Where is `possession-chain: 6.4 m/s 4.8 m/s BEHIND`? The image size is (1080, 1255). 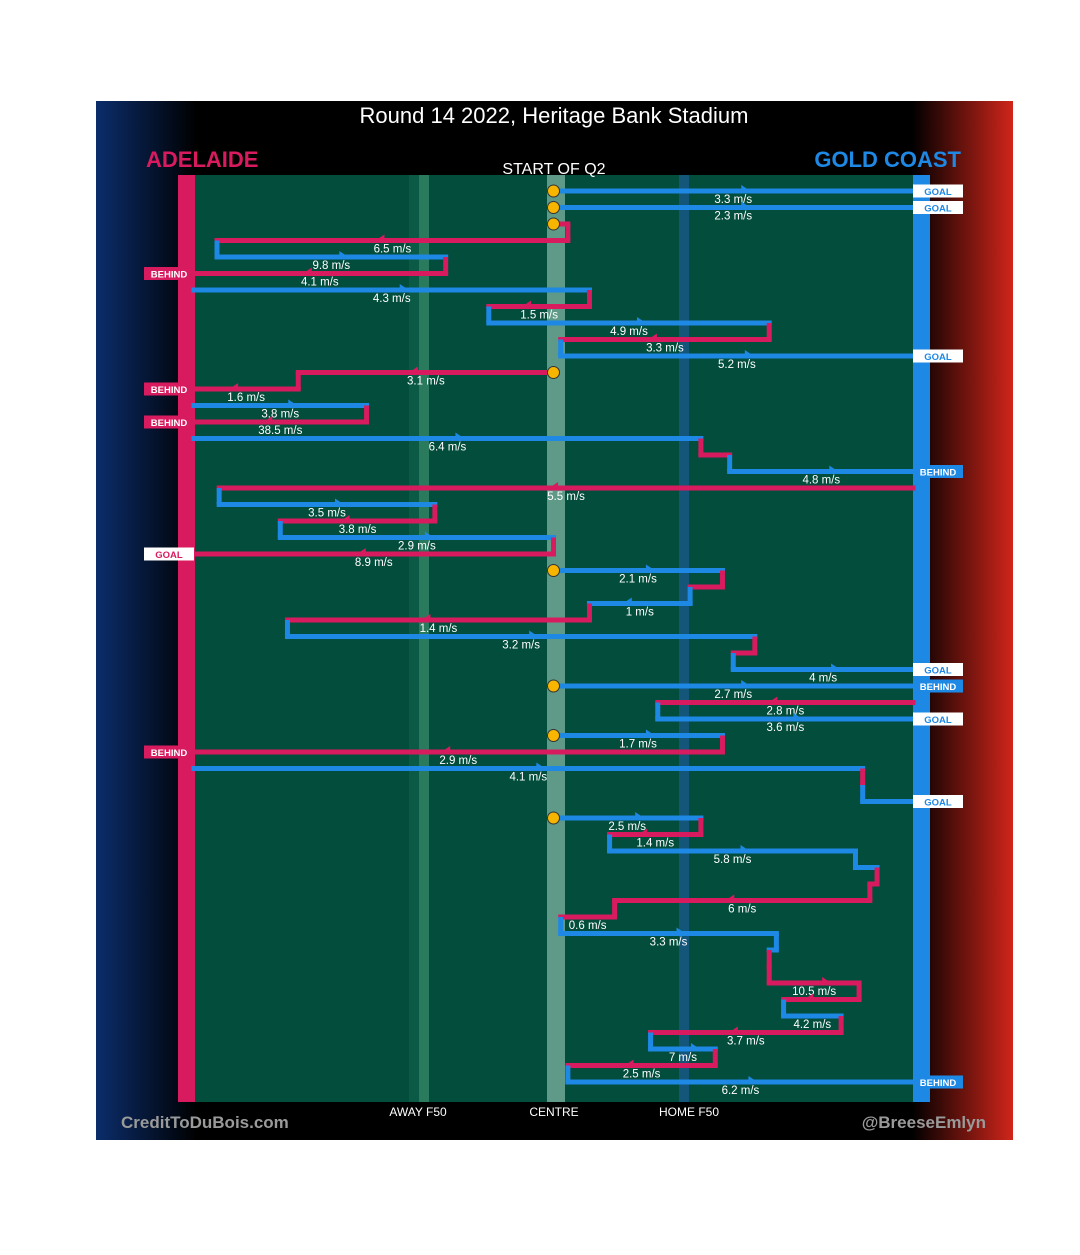
possession-chain: 6.4 m/s 4.8 m/s BEHIND is located at coordinates (577, 459).